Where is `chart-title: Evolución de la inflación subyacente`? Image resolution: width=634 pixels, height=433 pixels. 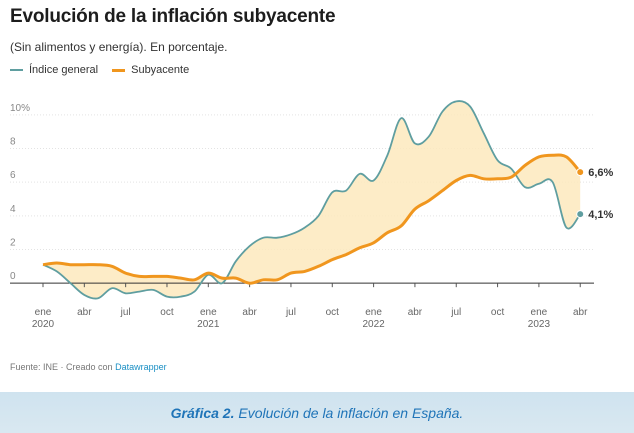 chart-title: Evolución de la inflación subyacente is located at coordinates (173, 16).